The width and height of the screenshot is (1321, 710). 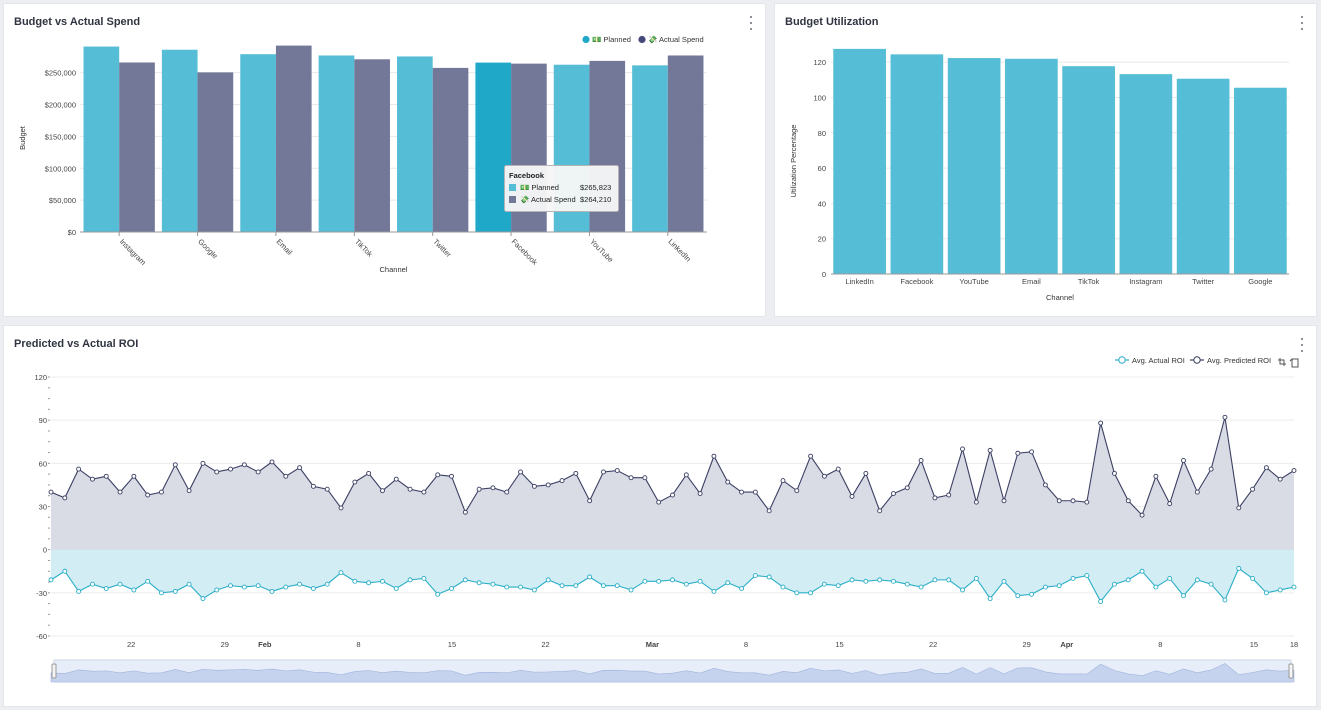 What do you see at coordinates (54, 671) in the screenshot?
I see `navigator-handle-left` at bounding box center [54, 671].